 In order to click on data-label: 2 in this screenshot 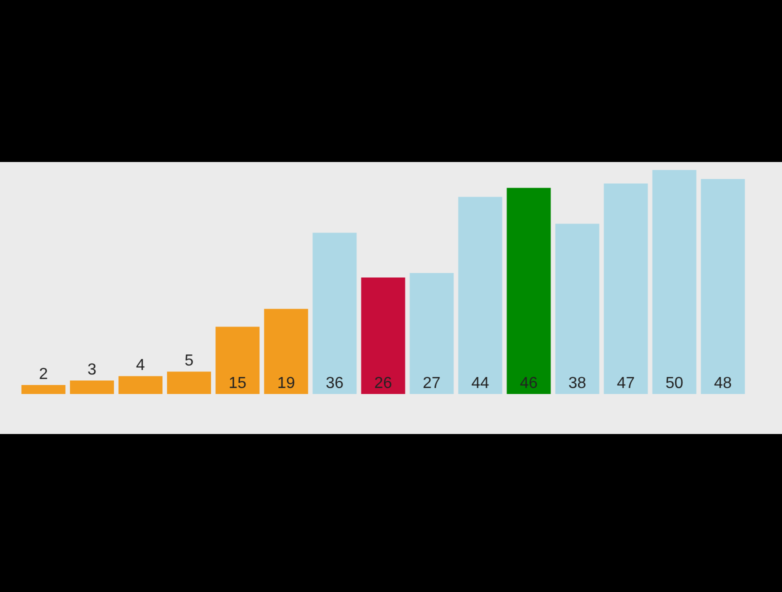, I will do `click(43, 375)`.